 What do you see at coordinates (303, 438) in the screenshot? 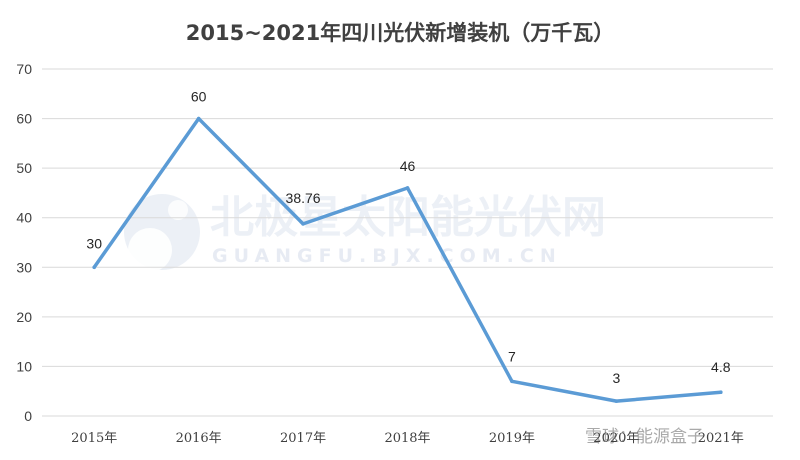
I see `x-tick-label: 2017年` at bounding box center [303, 438].